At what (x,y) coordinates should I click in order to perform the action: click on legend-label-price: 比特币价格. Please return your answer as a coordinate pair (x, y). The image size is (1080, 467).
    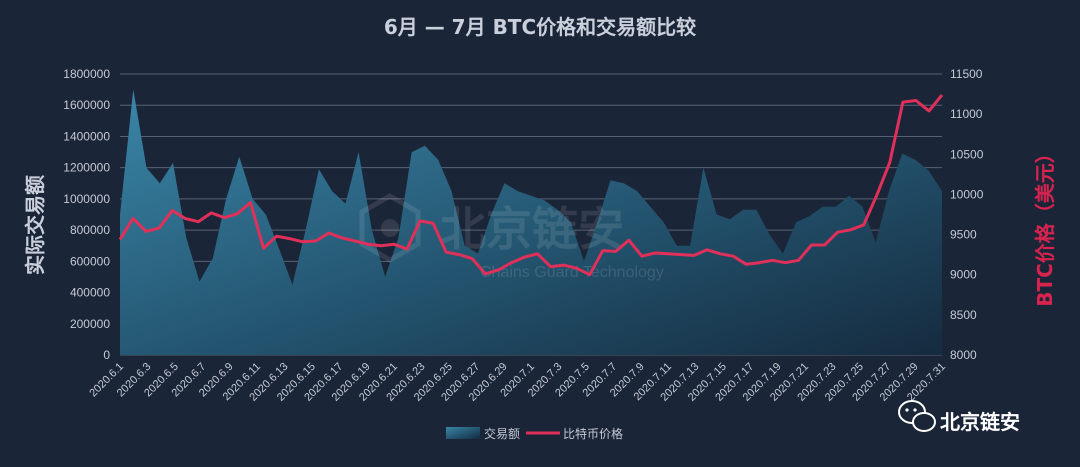
    Looking at the image, I should click on (593, 433).